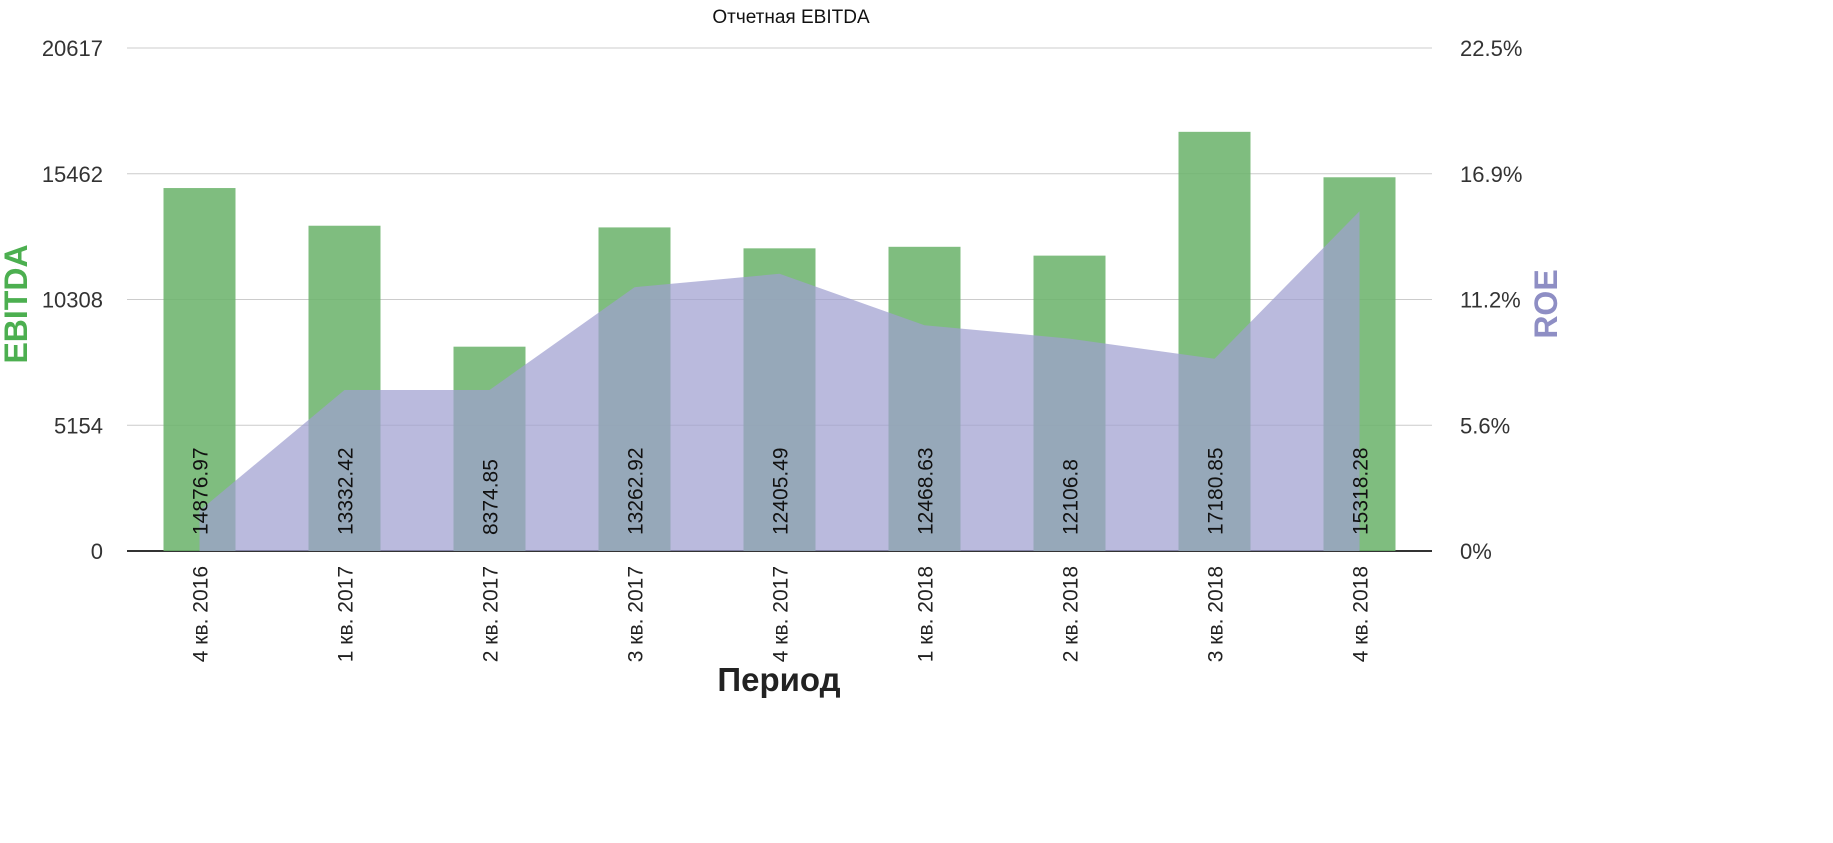  Describe the element at coordinates (1361, 614) in the screenshot. I see `x-tick-label: 4 кв. 2018` at that location.